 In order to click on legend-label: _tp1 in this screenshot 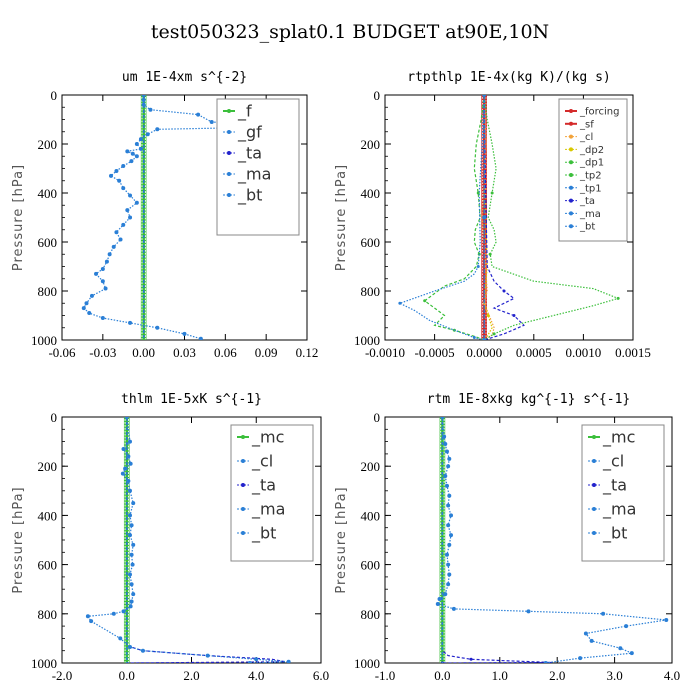, I will do `click(590, 188)`.